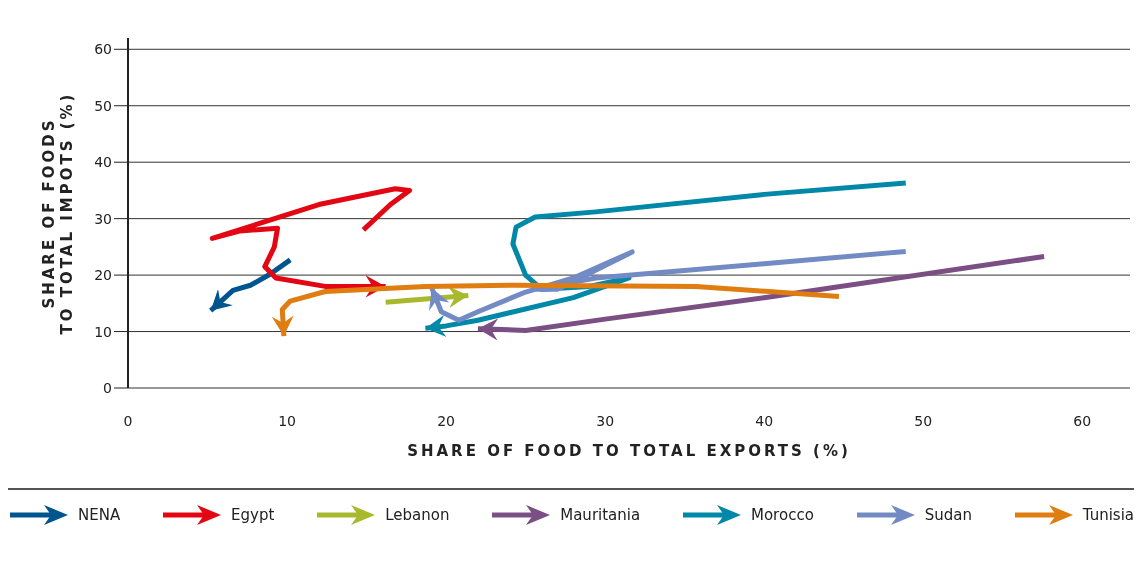  I want to click on x-axis-title: SHARE OF FOOD TO TOTAL EXPORTS (%), so click(629, 451).